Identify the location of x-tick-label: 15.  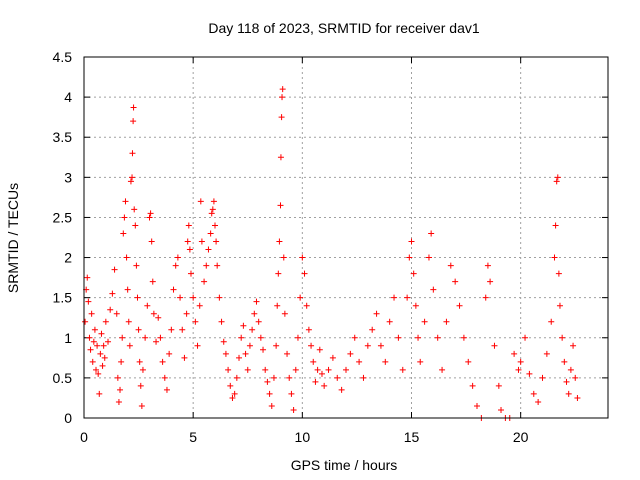
(412, 437).